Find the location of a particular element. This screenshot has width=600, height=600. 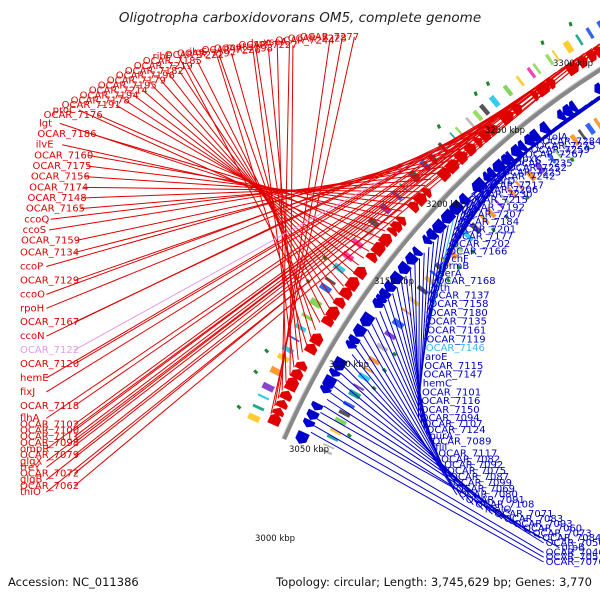

left-gene-label: OCAR_7062 is located at coordinates (49, 486).